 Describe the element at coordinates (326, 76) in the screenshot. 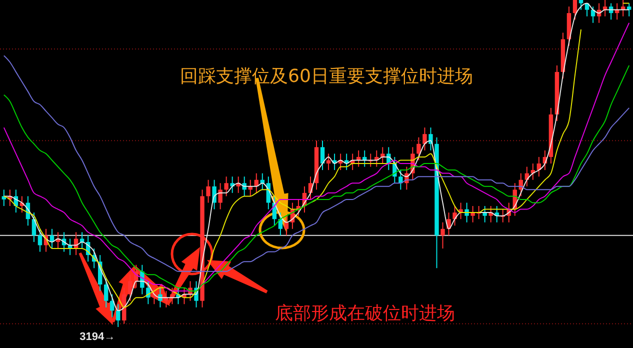

I see `annotation: 回踩支撑位及60日重要支撑位时进场` at that location.